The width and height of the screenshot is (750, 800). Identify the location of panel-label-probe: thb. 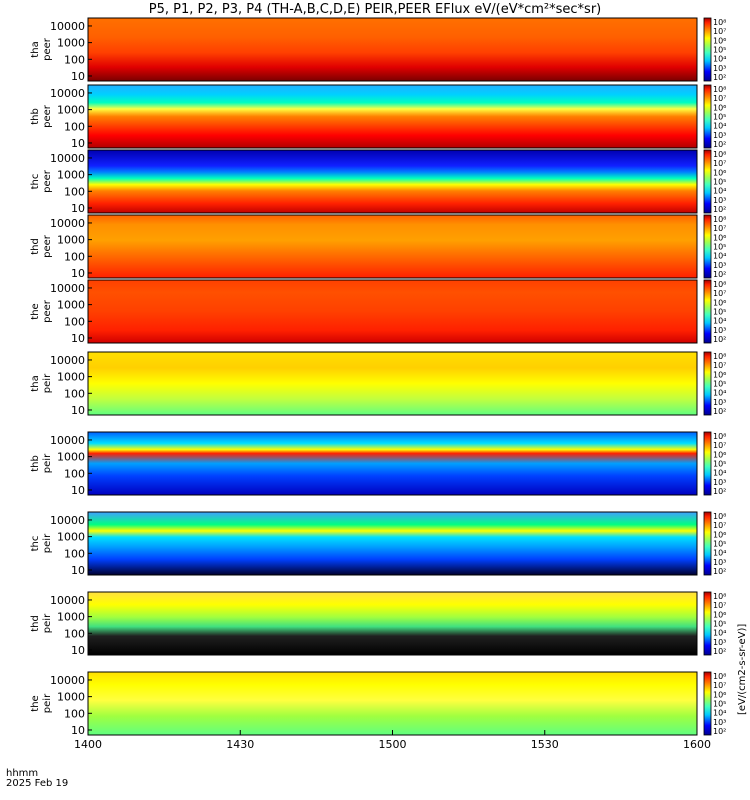
(35, 463).